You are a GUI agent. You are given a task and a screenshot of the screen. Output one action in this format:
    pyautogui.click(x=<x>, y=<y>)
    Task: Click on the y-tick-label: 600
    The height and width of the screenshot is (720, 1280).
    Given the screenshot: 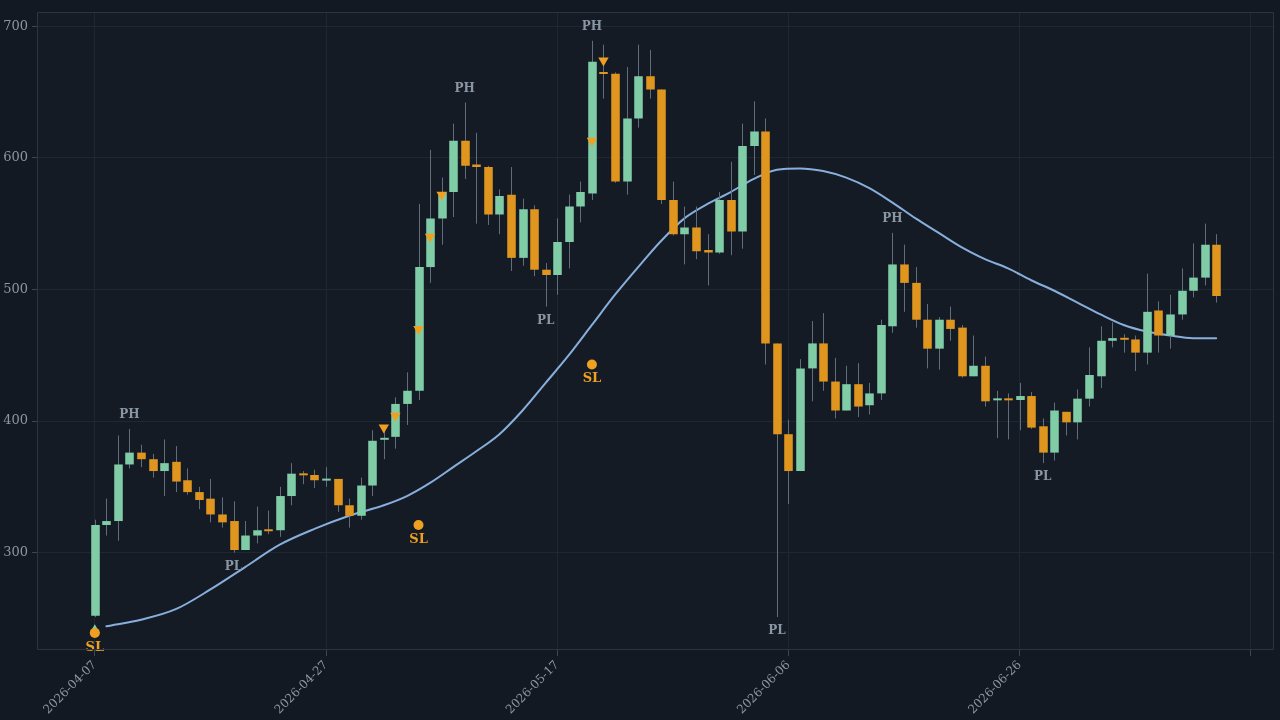 What is the action you would take?
    pyautogui.click(x=15, y=157)
    